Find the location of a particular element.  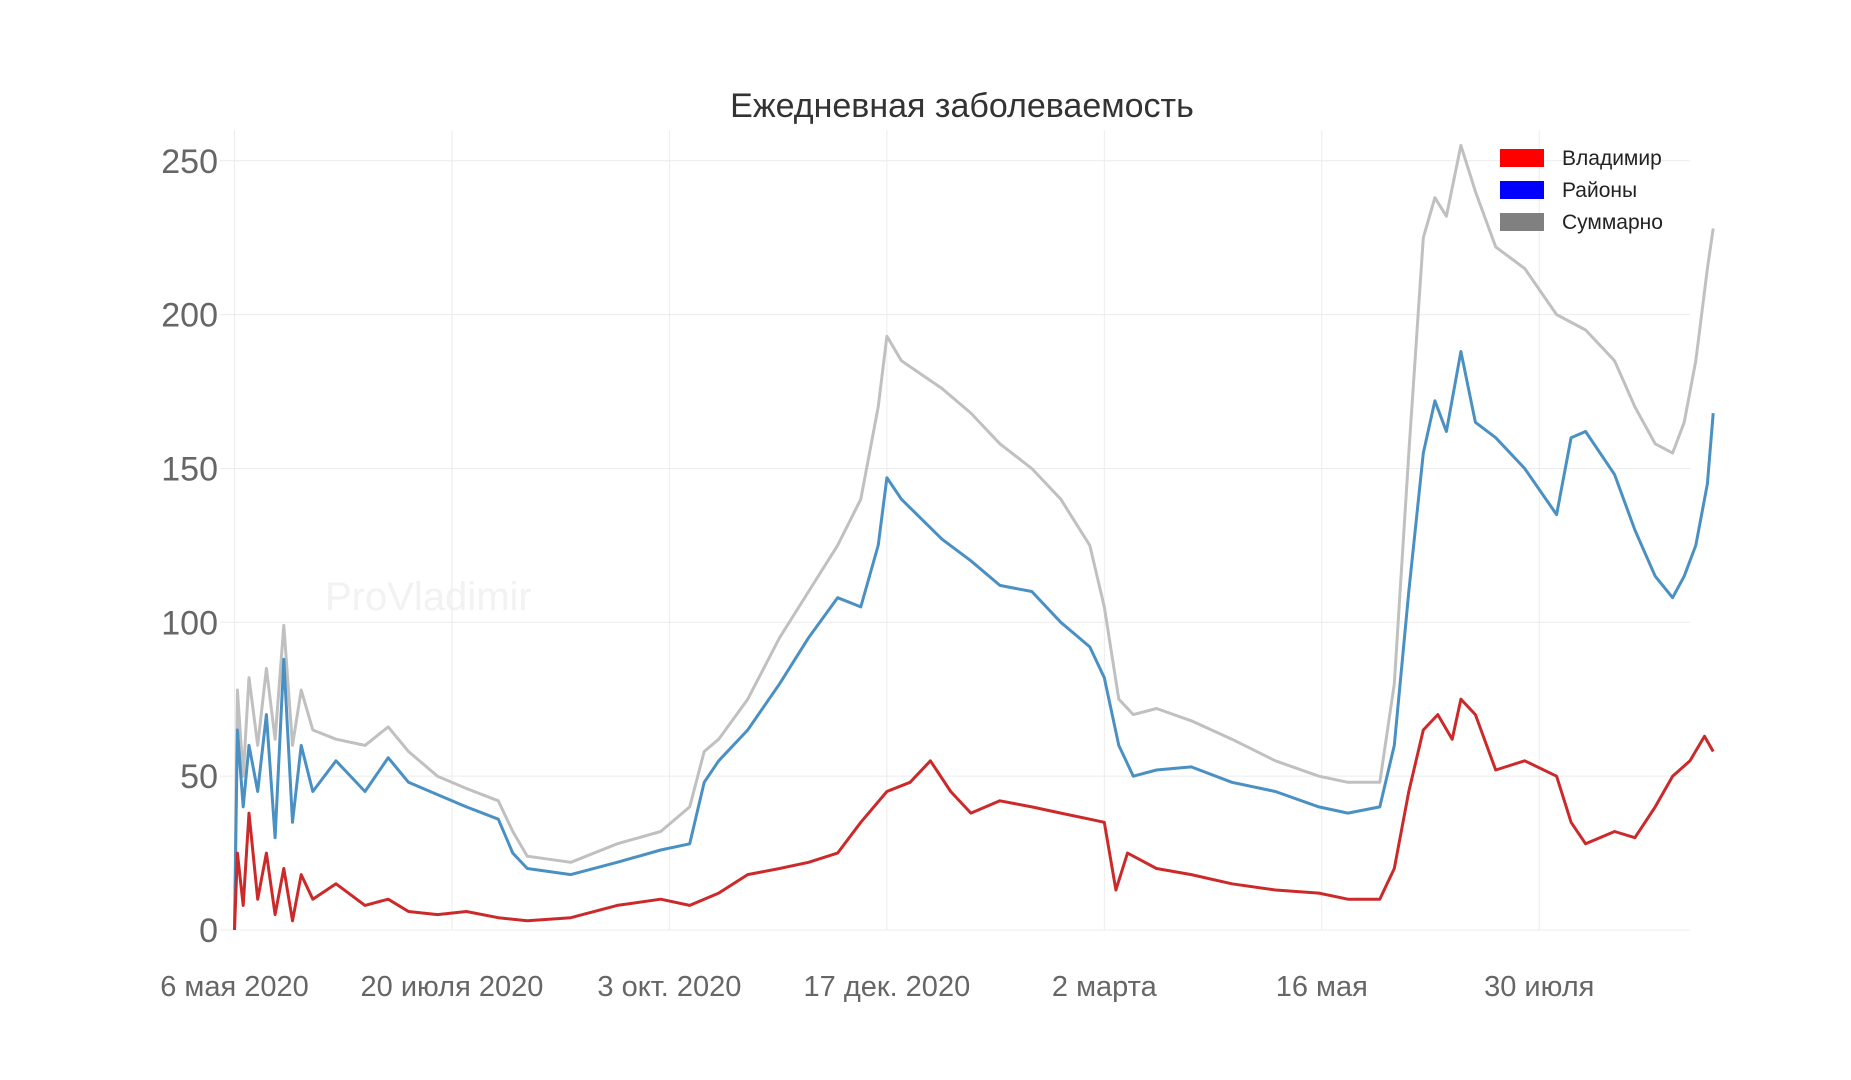

x-tick-label: 17 дек. 2020 is located at coordinates (887, 987).